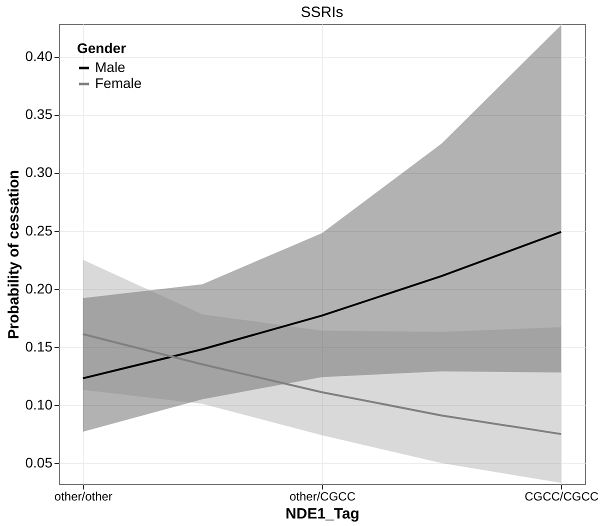 This screenshot has width=603, height=526. I want to click on x-tick-label: other/CGCC, so click(322, 497).